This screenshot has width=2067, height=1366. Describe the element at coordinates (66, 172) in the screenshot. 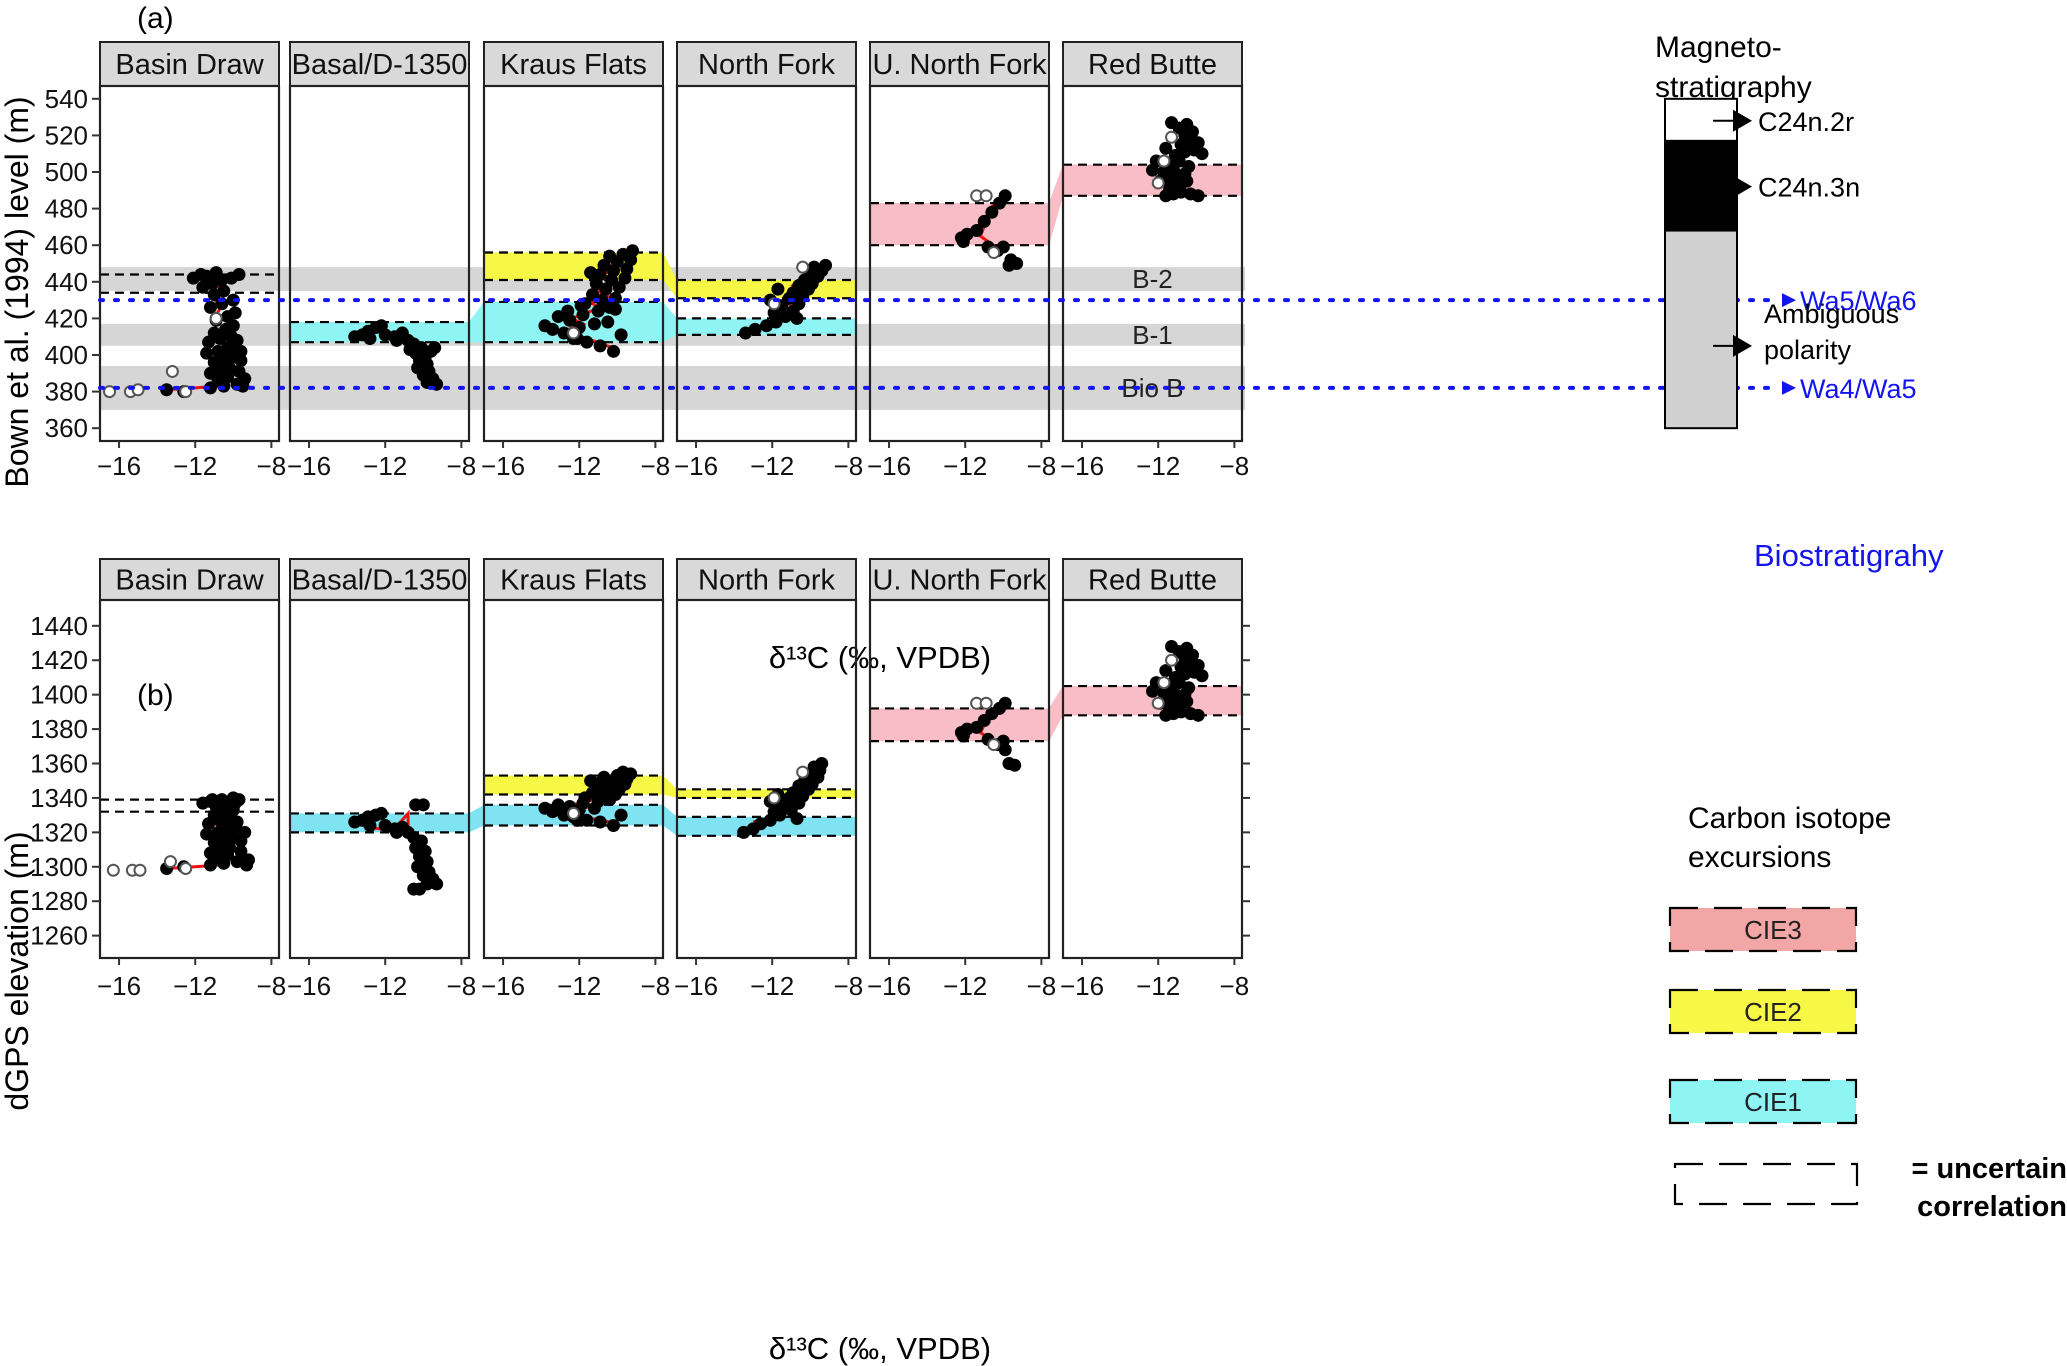

I see `y-tick-label: 500` at that location.